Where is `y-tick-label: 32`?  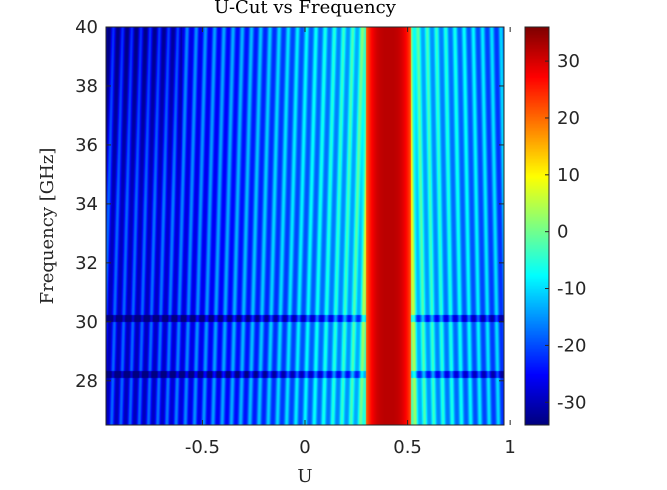 y-tick-label: 32 is located at coordinates (86, 263).